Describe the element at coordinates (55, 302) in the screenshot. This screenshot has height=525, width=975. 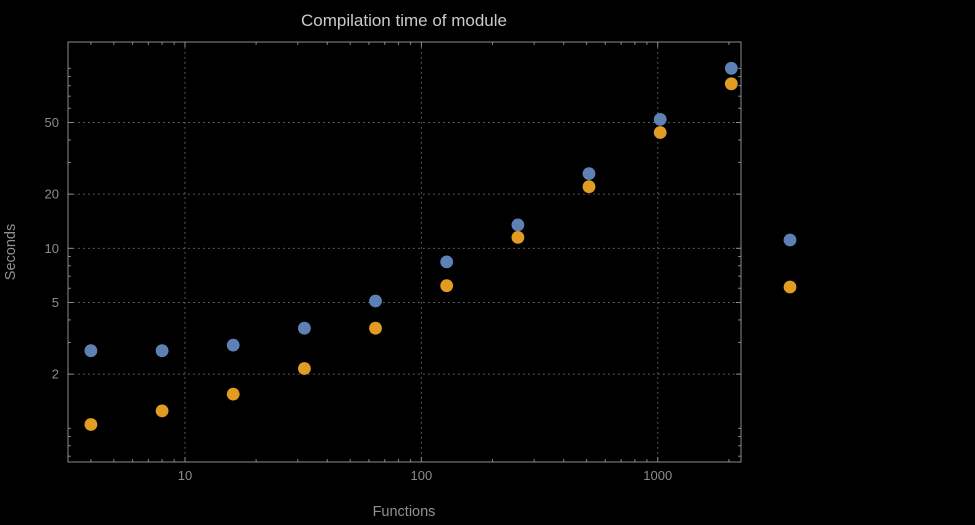
I see `y-tick-label: 5` at that location.